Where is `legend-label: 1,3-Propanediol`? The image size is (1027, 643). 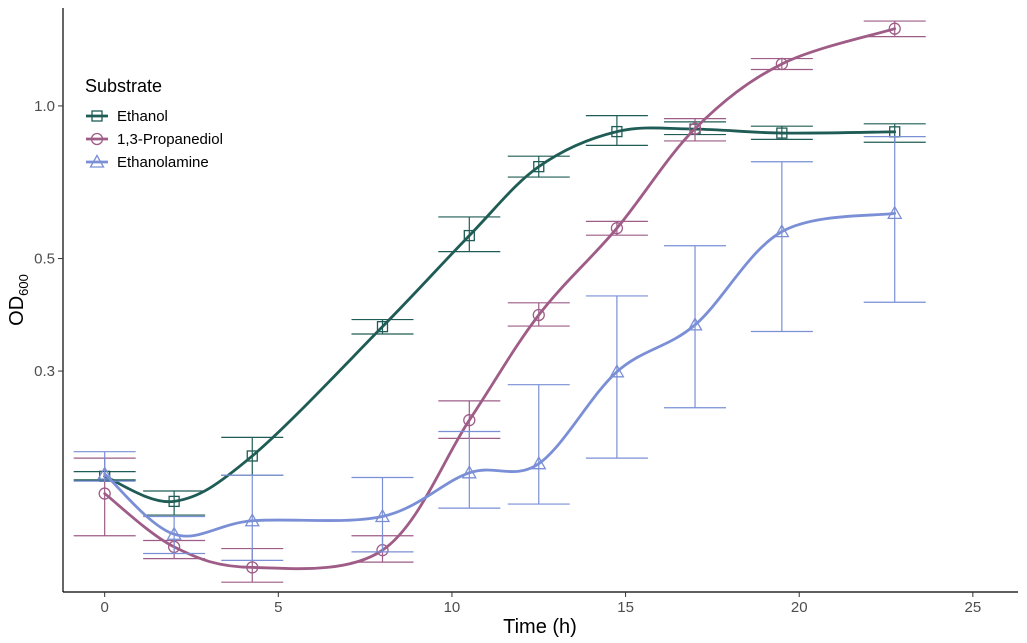
legend-label: 1,3-Propanediol is located at coordinates (170, 139).